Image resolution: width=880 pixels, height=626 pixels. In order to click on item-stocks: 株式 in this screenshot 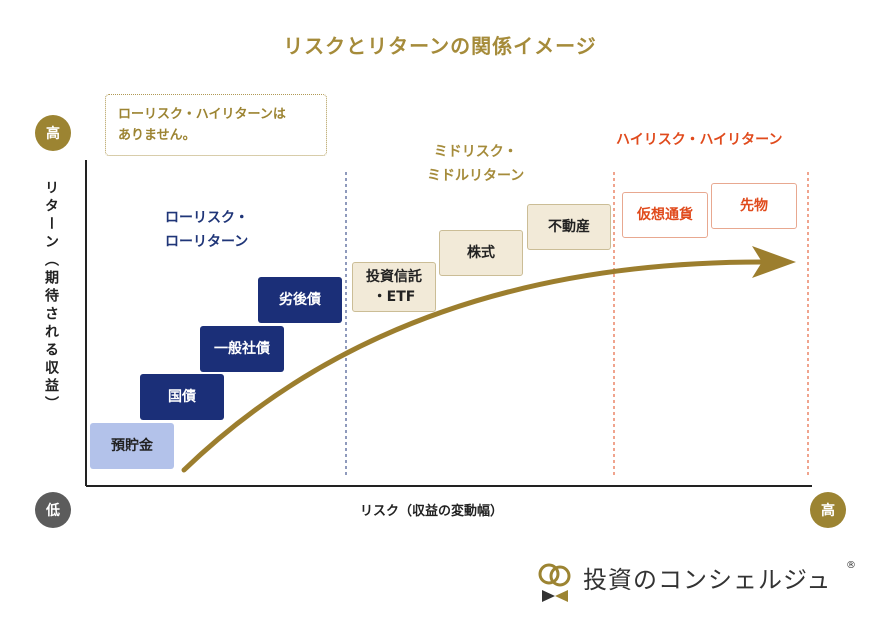, I will do `click(481, 253)`.